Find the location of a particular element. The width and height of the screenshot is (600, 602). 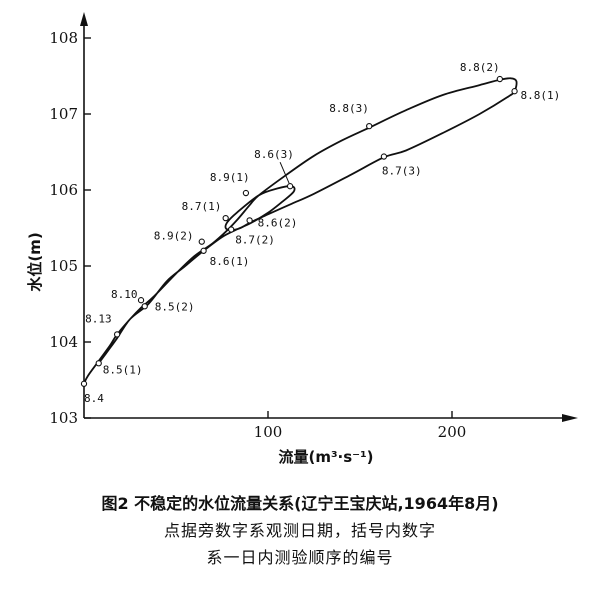

x-axis-title: 流量(m³·s⁻¹) is located at coordinates (325, 457).